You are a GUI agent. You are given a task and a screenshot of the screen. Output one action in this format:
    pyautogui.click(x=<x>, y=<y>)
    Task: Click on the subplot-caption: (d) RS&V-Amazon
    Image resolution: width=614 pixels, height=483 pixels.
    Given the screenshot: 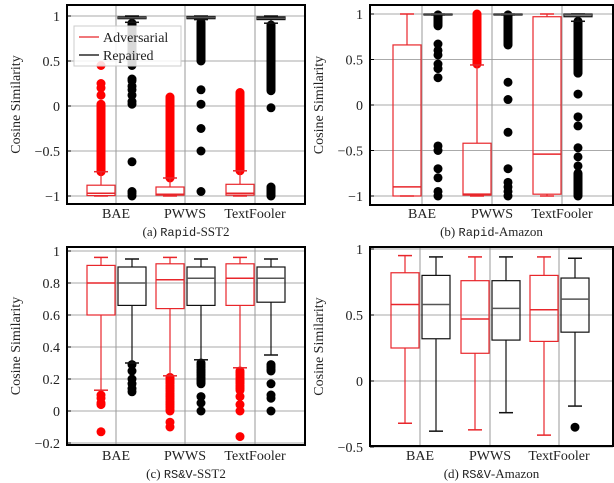 What is the action you would take?
    pyautogui.click(x=492, y=474)
    